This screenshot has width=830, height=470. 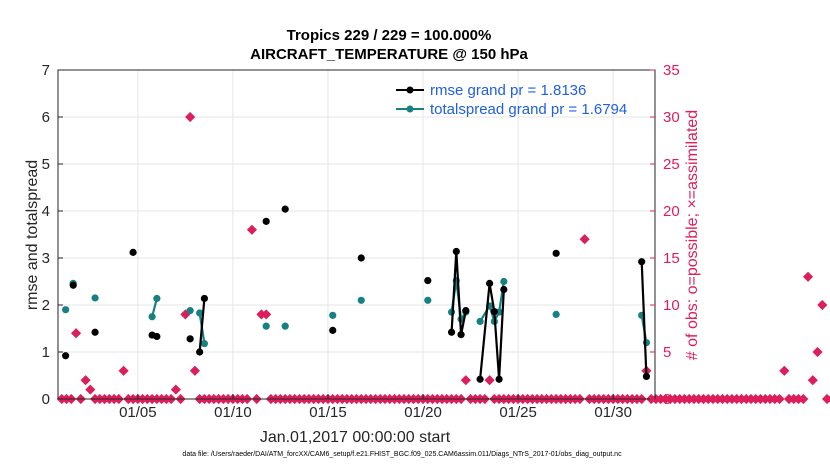 I want to click on y-tick-label-left: 1, so click(x=46, y=352).